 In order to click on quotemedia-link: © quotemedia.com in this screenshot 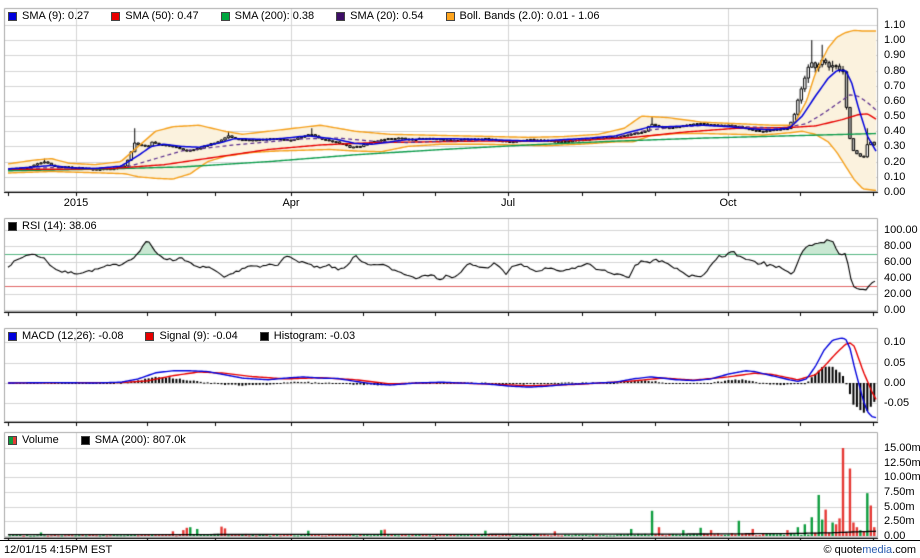, I will do `click(869, 550)`.